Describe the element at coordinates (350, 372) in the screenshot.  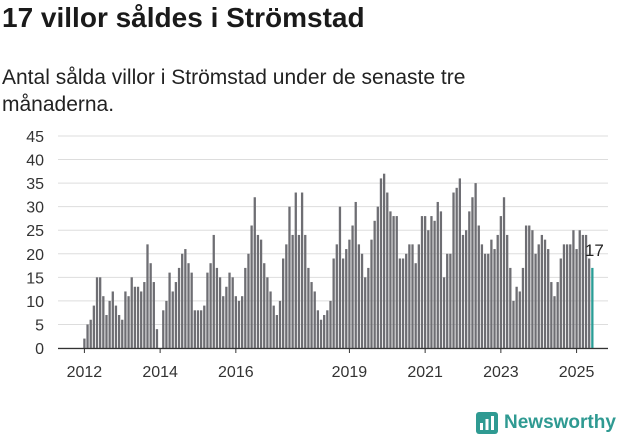
I see `x-tick-label: 2019` at that location.